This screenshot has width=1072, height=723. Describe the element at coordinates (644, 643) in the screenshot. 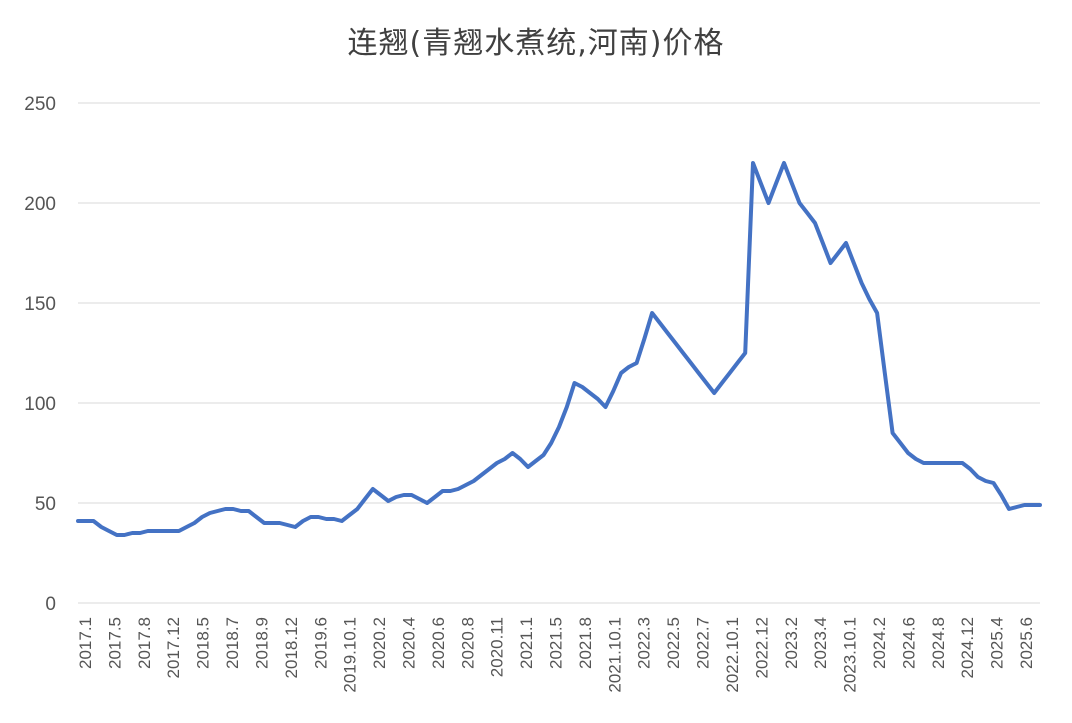

I see `x-tick-label: 2022.3` at that location.